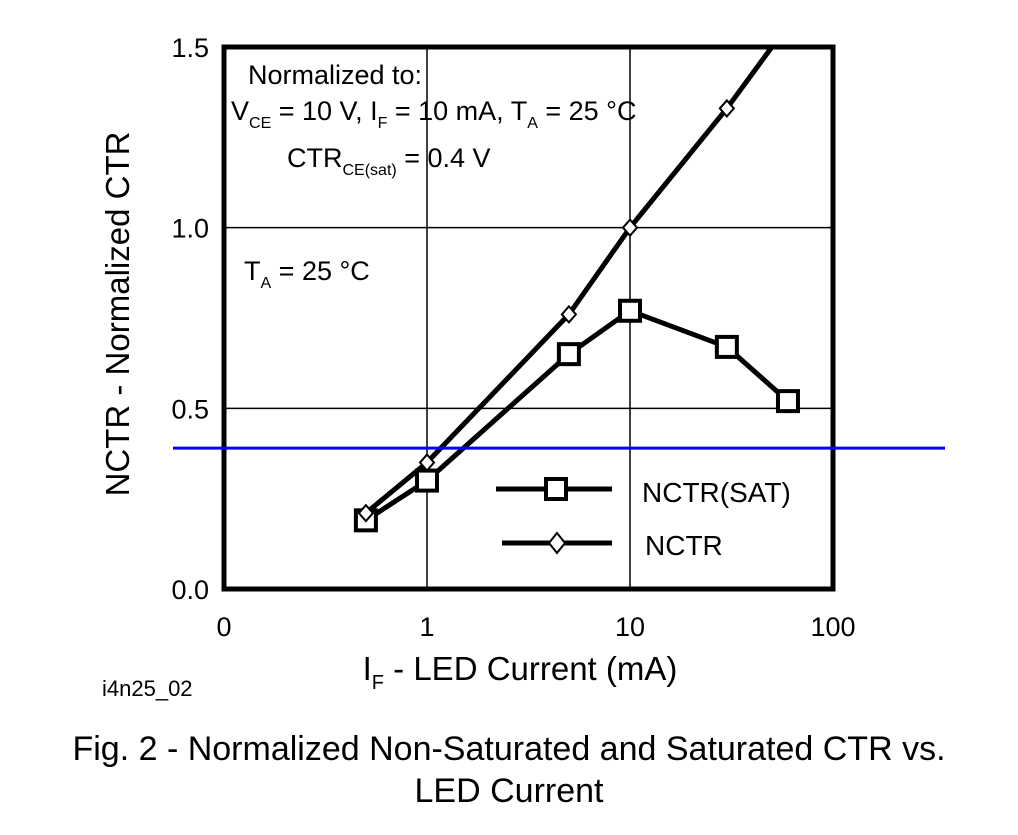 The width and height of the screenshot is (1018, 835). What do you see at coordinates (190, 590) in the screenshot?
I see `y-tick-label: 0.0` at bounding box center [190, 590].